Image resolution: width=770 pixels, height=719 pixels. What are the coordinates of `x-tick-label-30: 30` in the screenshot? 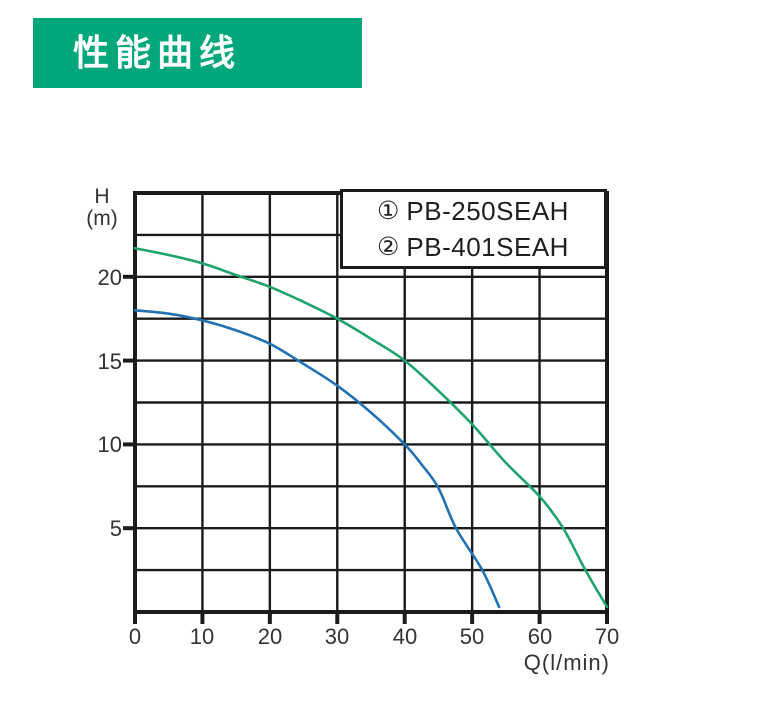 It's located at (337, 636).